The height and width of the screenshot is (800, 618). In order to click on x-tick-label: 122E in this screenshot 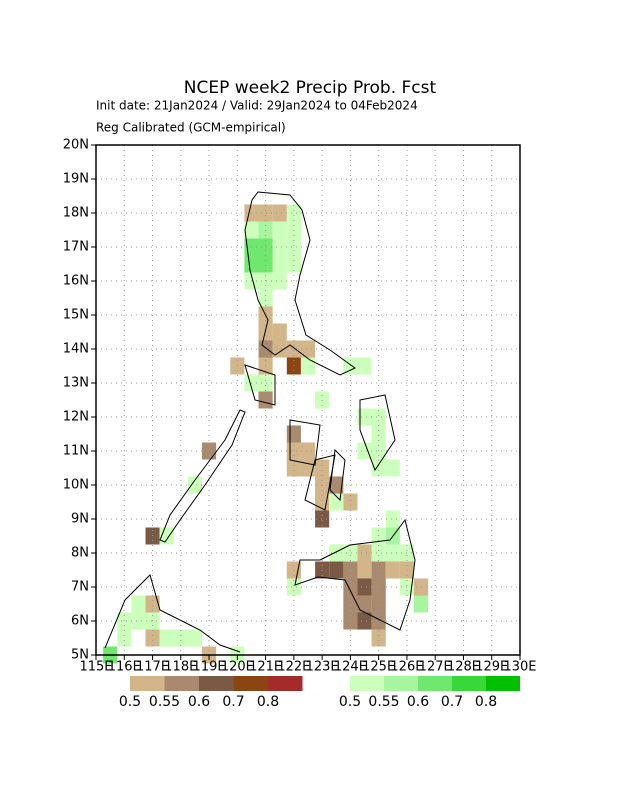, I will do `click(293, 667)`.